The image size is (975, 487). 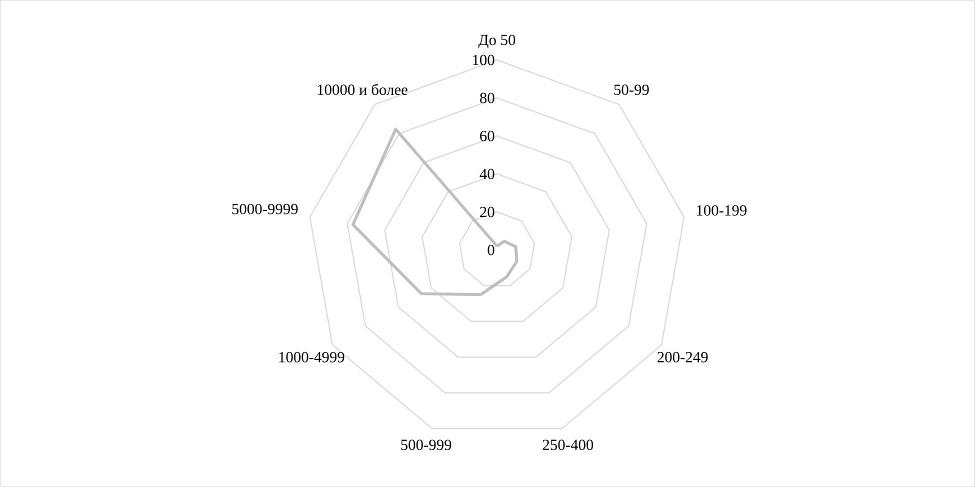 What do you see at coordinates (497, 41) in the screenshot?
I see `spoke-label: До 50` at bounding box center [497, 41].